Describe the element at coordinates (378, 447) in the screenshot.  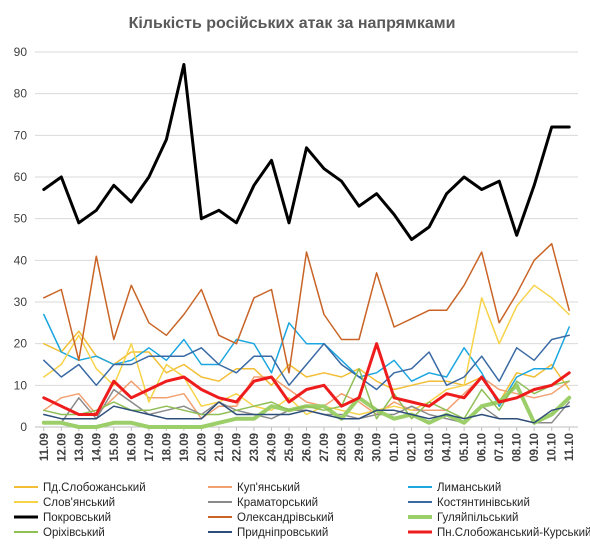
I see `x-tick-label: 30.09` at that location.